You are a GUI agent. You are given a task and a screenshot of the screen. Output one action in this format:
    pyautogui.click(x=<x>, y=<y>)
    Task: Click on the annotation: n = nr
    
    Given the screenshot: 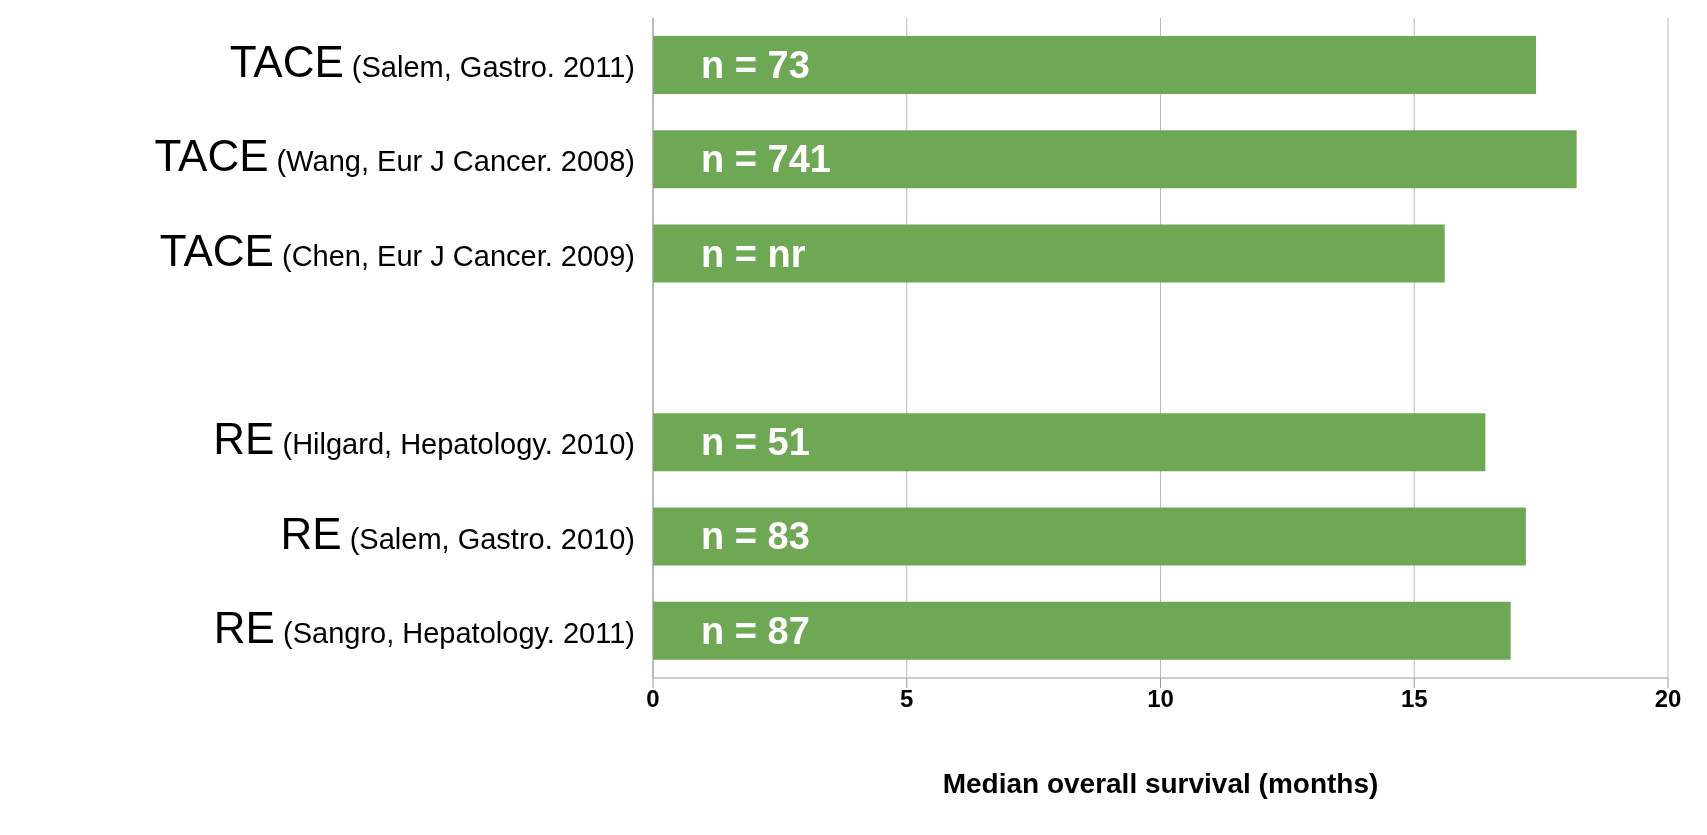 What is the action you would take?
    pyautogui.click(x=753, y=253)
    